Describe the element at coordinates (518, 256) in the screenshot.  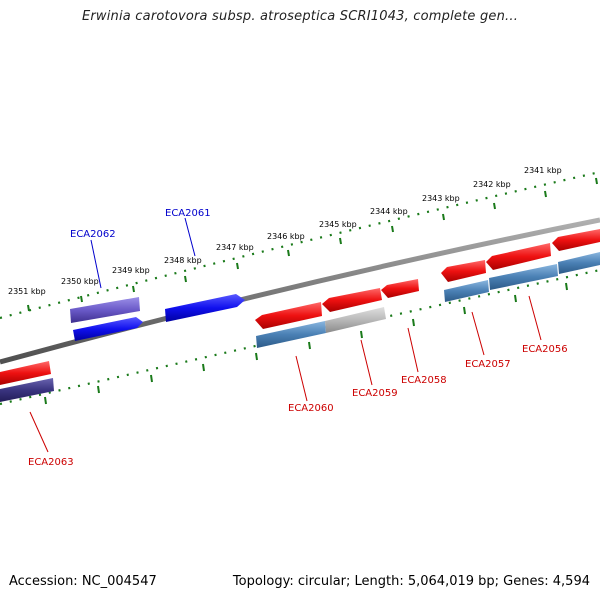
I see `feature-ECA2056` at that location.